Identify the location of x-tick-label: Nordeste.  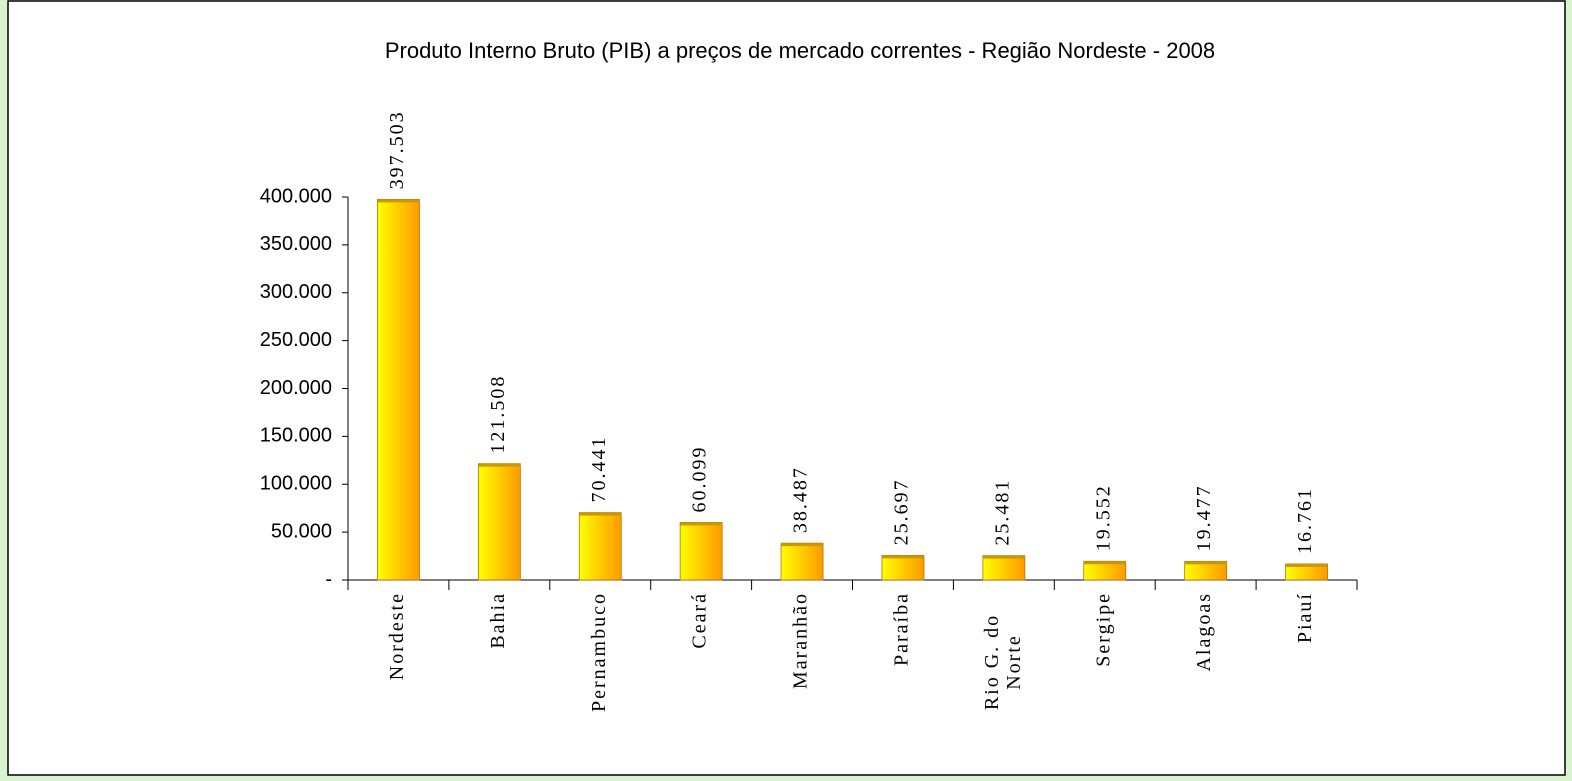
(397, 636).